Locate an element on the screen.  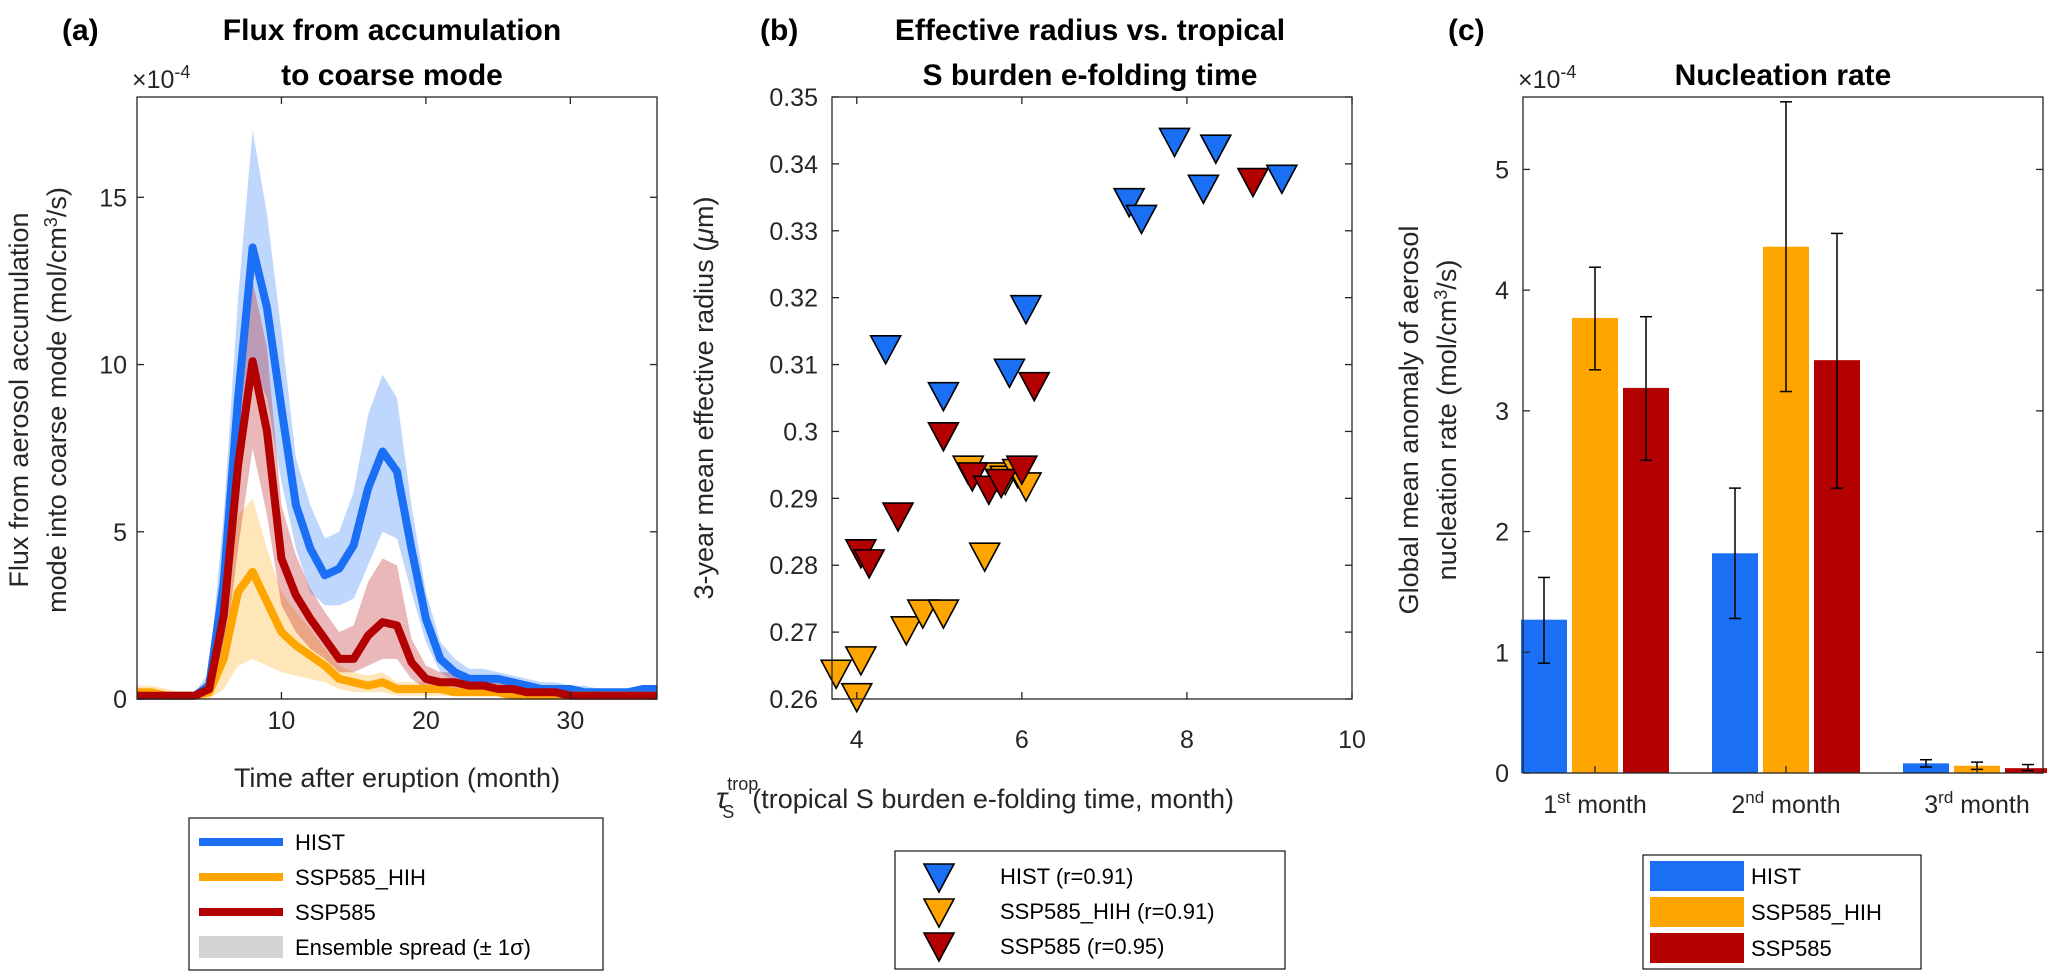
panel-c-ylabel-pre: nucleation rate (mol/cm is located at coordinates (1447, 440).